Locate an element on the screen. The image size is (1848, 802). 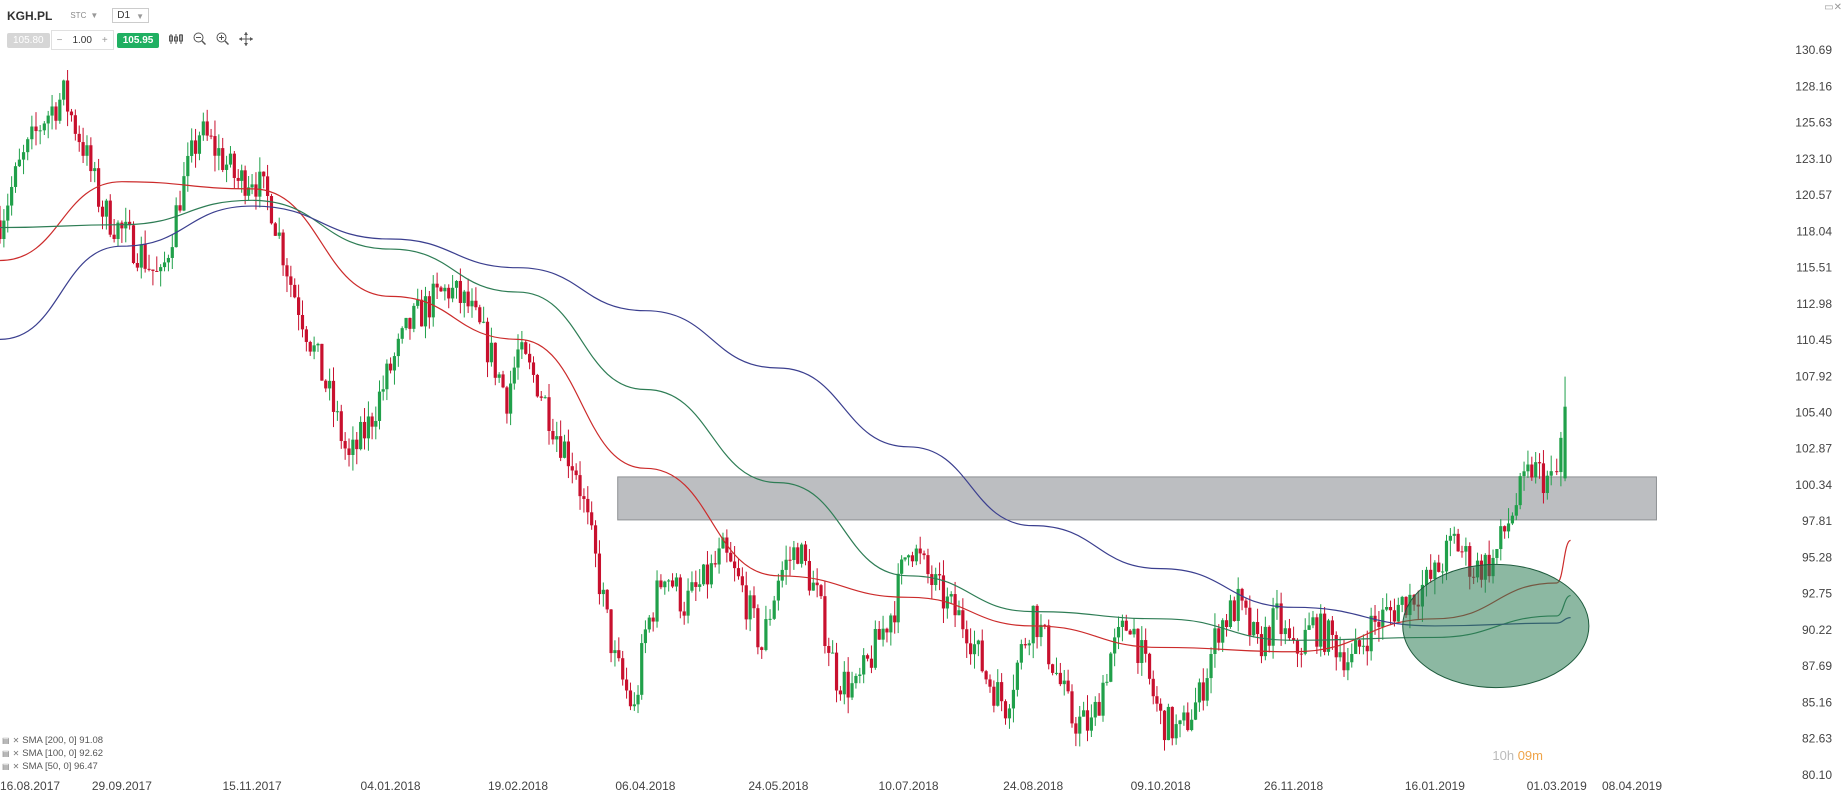
zoom-out-icon is located at coordinates (200, 40).